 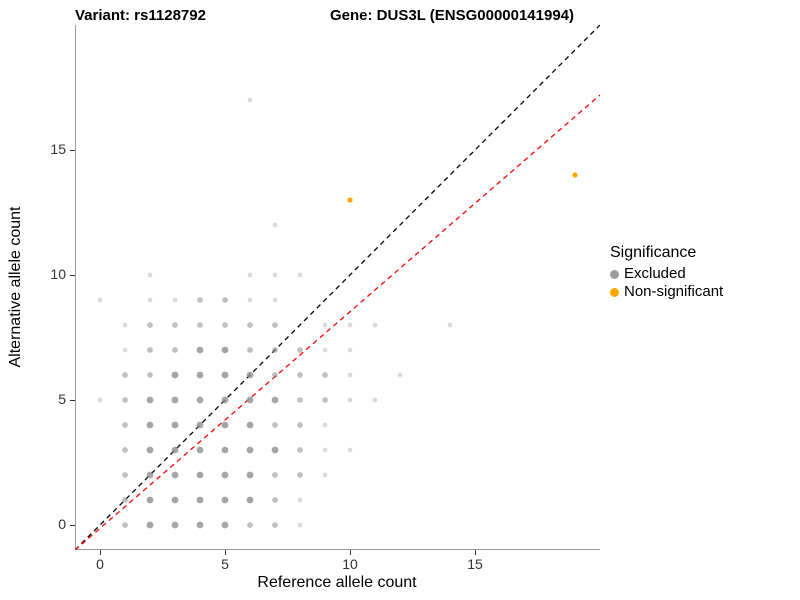 What do you see at coordinates (337, 582) in the screenshot?
I see `x-axis-label: Reference allele count` at bounding box center [337, 582].